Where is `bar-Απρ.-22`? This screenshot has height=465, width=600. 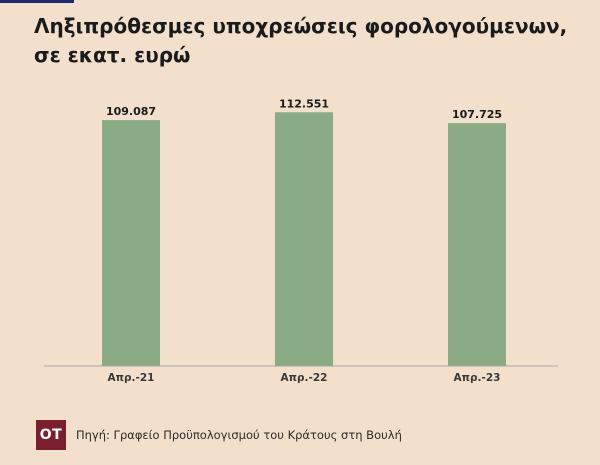 bar-Απρ.-22 is located at coordinates (304, 239).